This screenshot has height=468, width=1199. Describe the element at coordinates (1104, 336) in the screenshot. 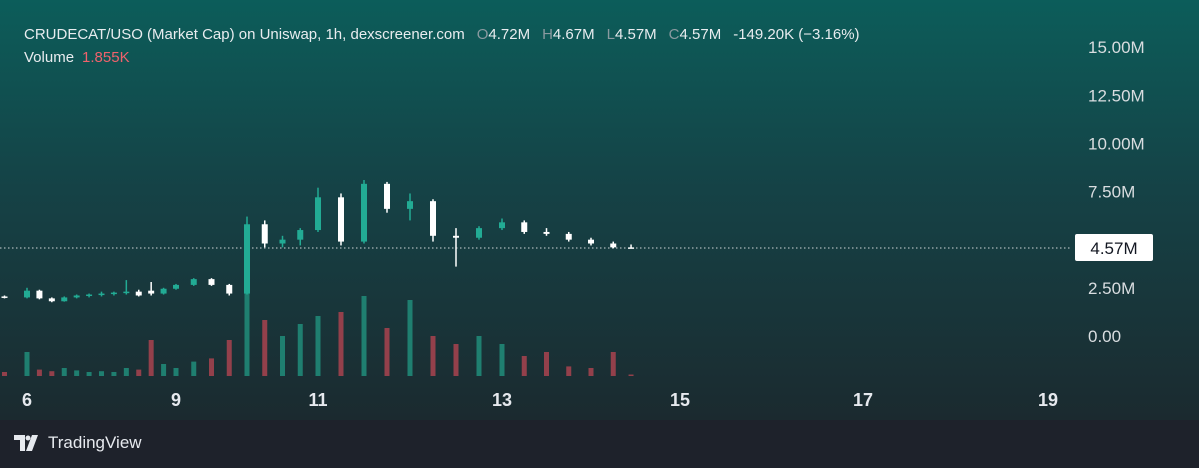

I see `y-tick-label: 0.00` at that location.